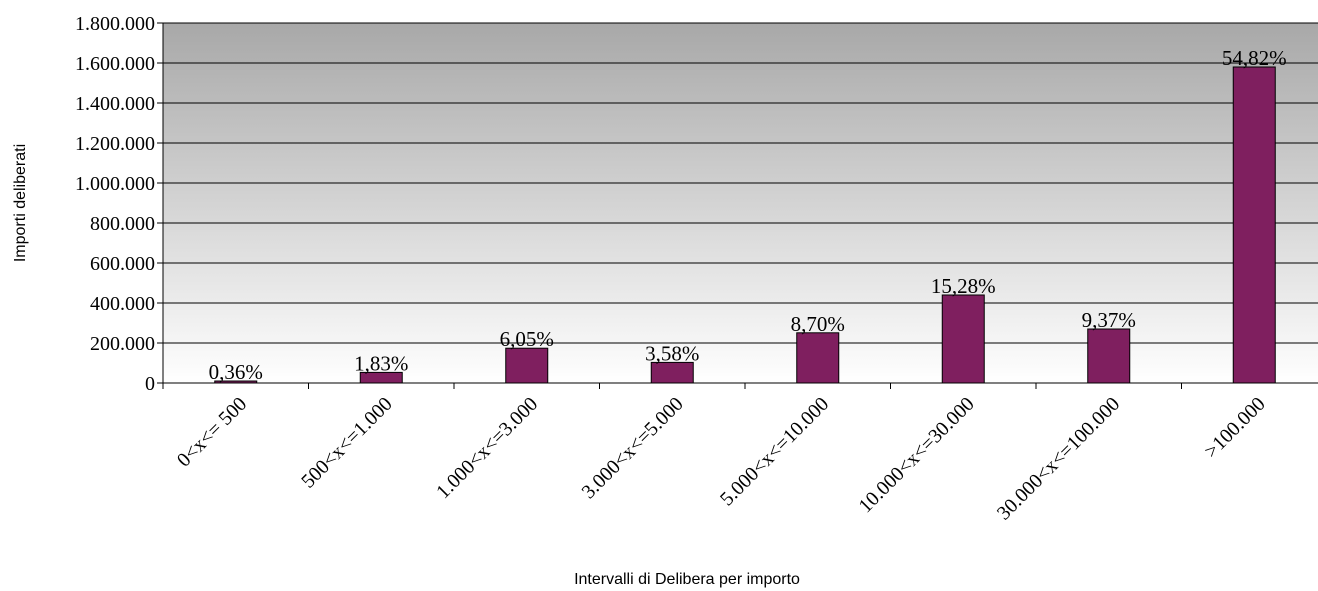 The image size is (1318, 591). What do you see at coordinates (122, 264) in the screenshot?
I see `y-tick-label: 600.000` at bounding box center [122, 264].